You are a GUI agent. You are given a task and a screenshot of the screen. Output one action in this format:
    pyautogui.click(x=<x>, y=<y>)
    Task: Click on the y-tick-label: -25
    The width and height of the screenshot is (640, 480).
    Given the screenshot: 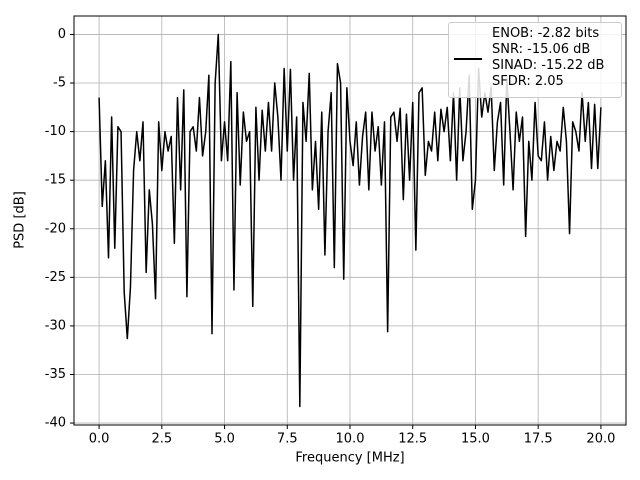 What is the action you would take?
    pyautogui.click(x=55, y=277)
    